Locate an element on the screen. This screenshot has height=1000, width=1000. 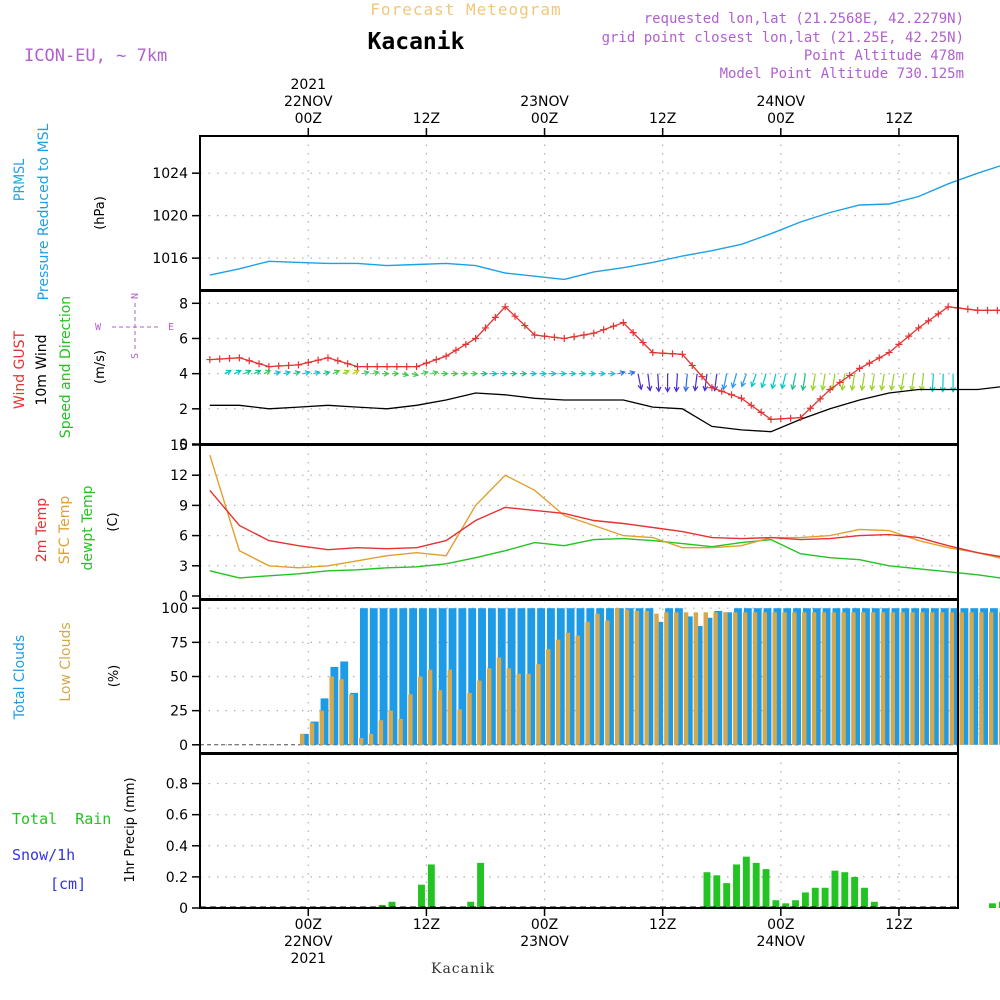
cloud-unit: (%) is located at coordinates (114, 676).